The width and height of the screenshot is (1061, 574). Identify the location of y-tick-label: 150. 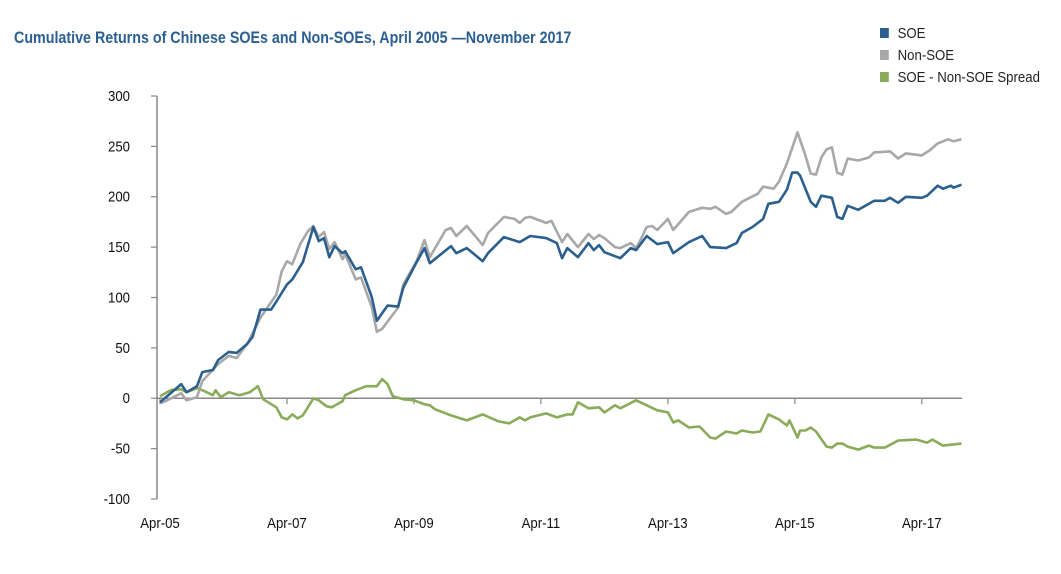
(119, 246).